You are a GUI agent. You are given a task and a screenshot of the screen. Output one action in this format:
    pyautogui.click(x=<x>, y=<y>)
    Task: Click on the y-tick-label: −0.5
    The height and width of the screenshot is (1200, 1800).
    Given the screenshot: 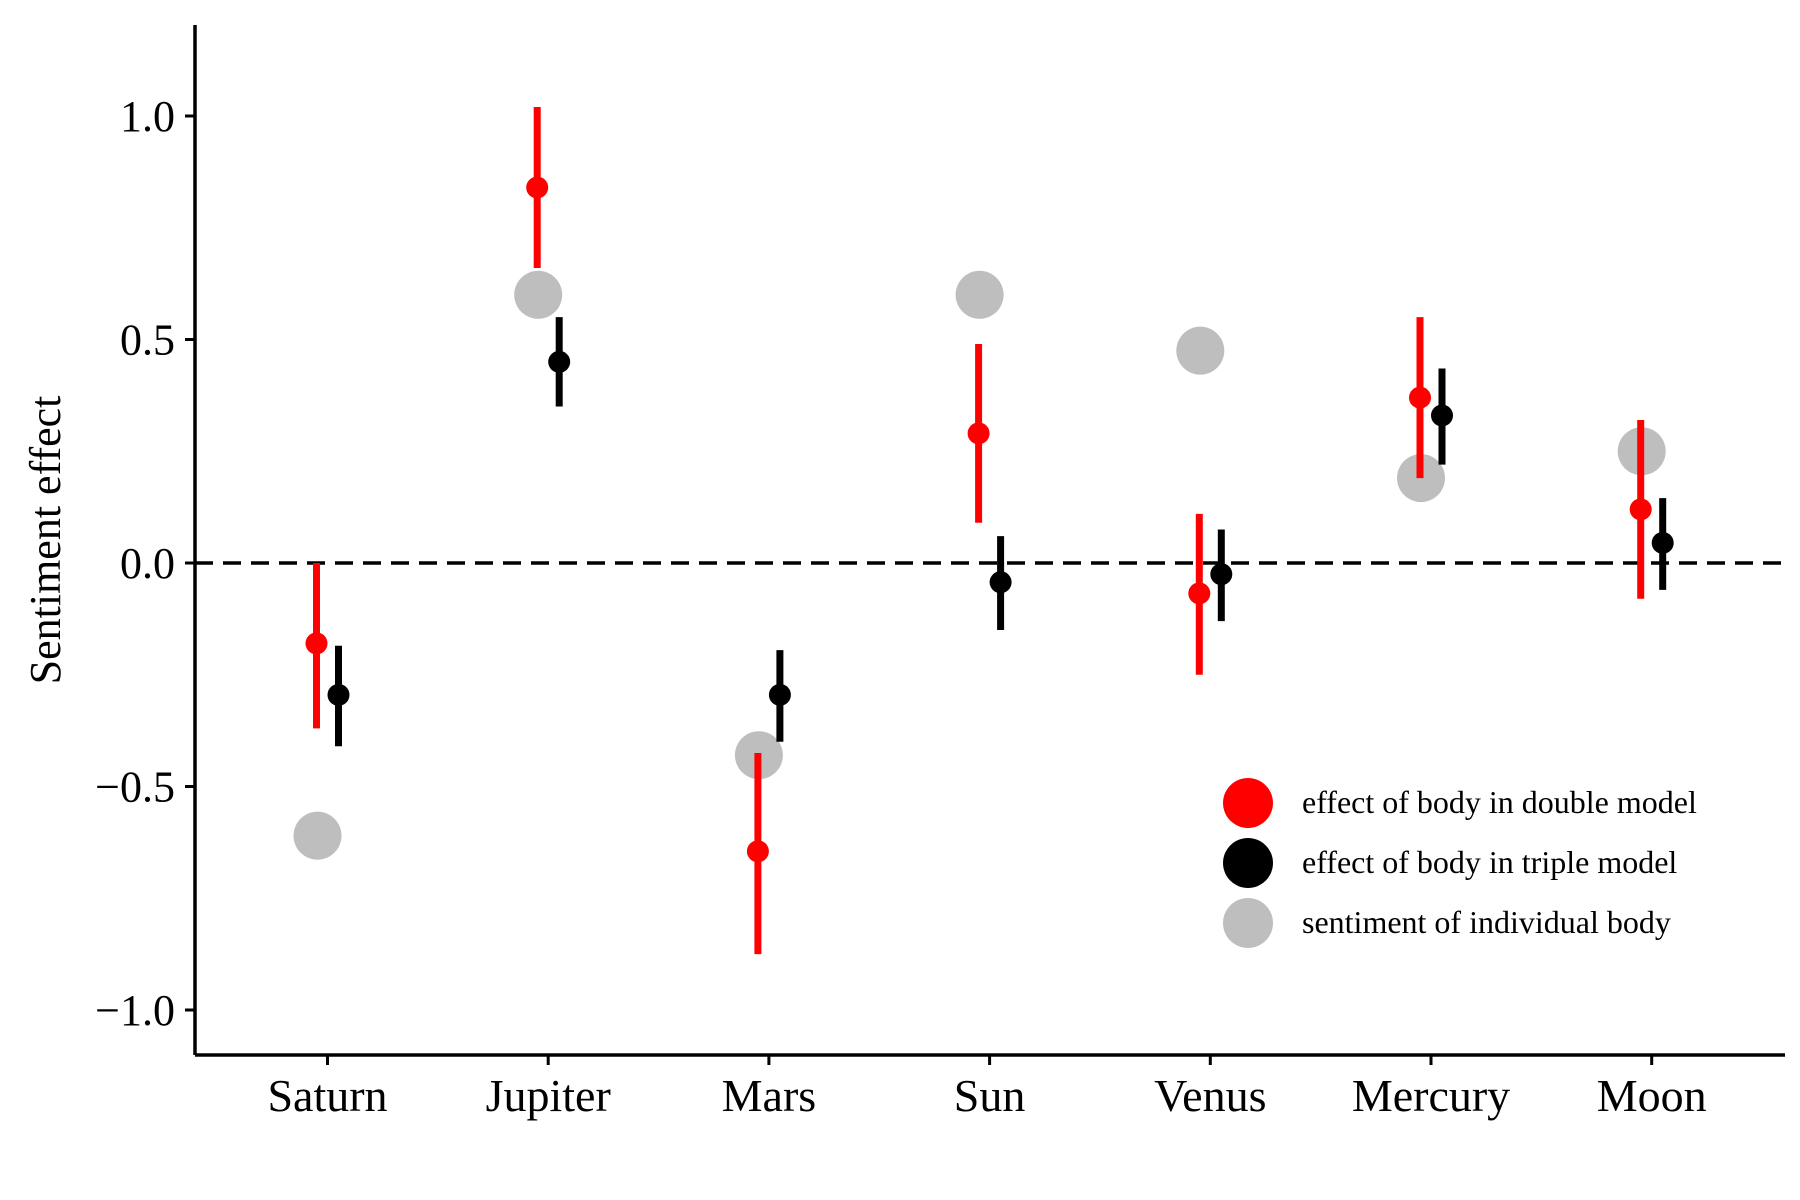 What is the action you would take?
    pyautogui.click(x=135, y=787)
    